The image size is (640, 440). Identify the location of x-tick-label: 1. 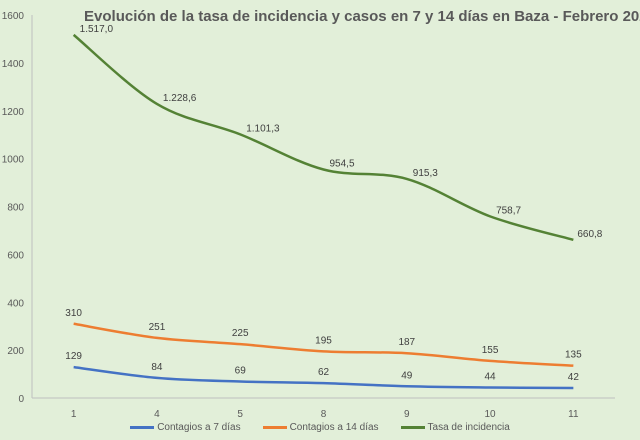
(74, 414).